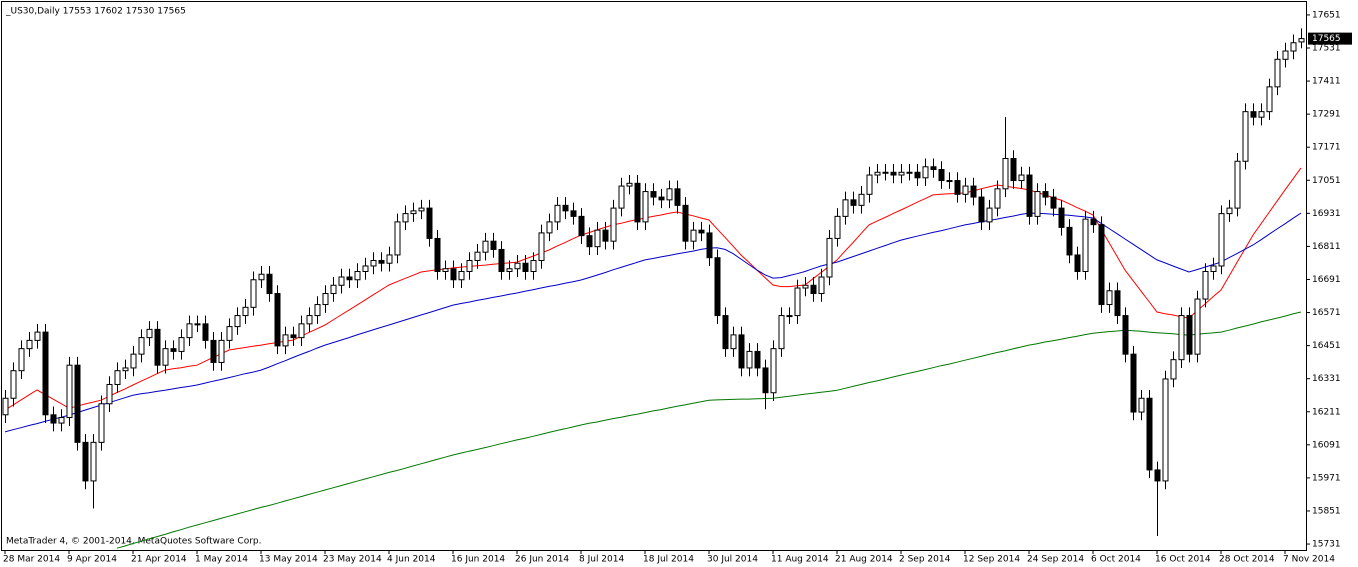  I want to click on y-tick-label: 17051, so click(1326, 181).